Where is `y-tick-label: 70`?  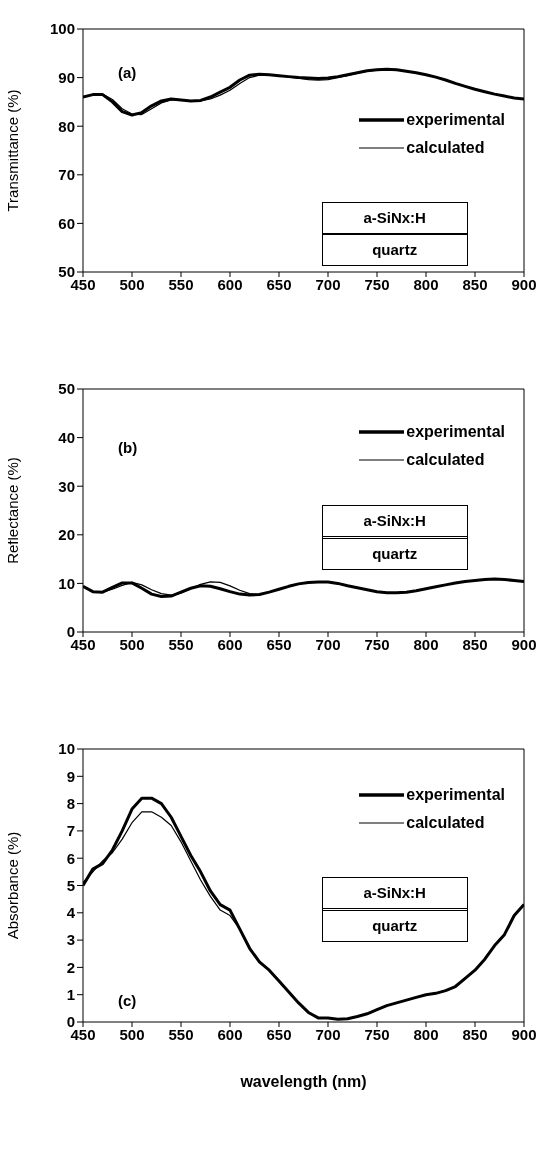
y-tick-label: 70 is located at coordinates (66, 175).